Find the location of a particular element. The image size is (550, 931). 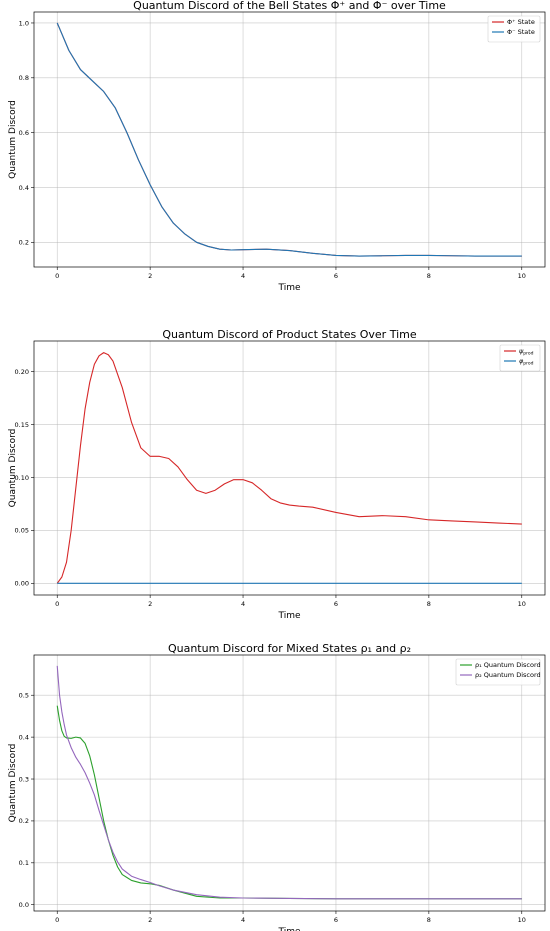

y-tick-label: 0.05 is located at coordinates (22, 531).